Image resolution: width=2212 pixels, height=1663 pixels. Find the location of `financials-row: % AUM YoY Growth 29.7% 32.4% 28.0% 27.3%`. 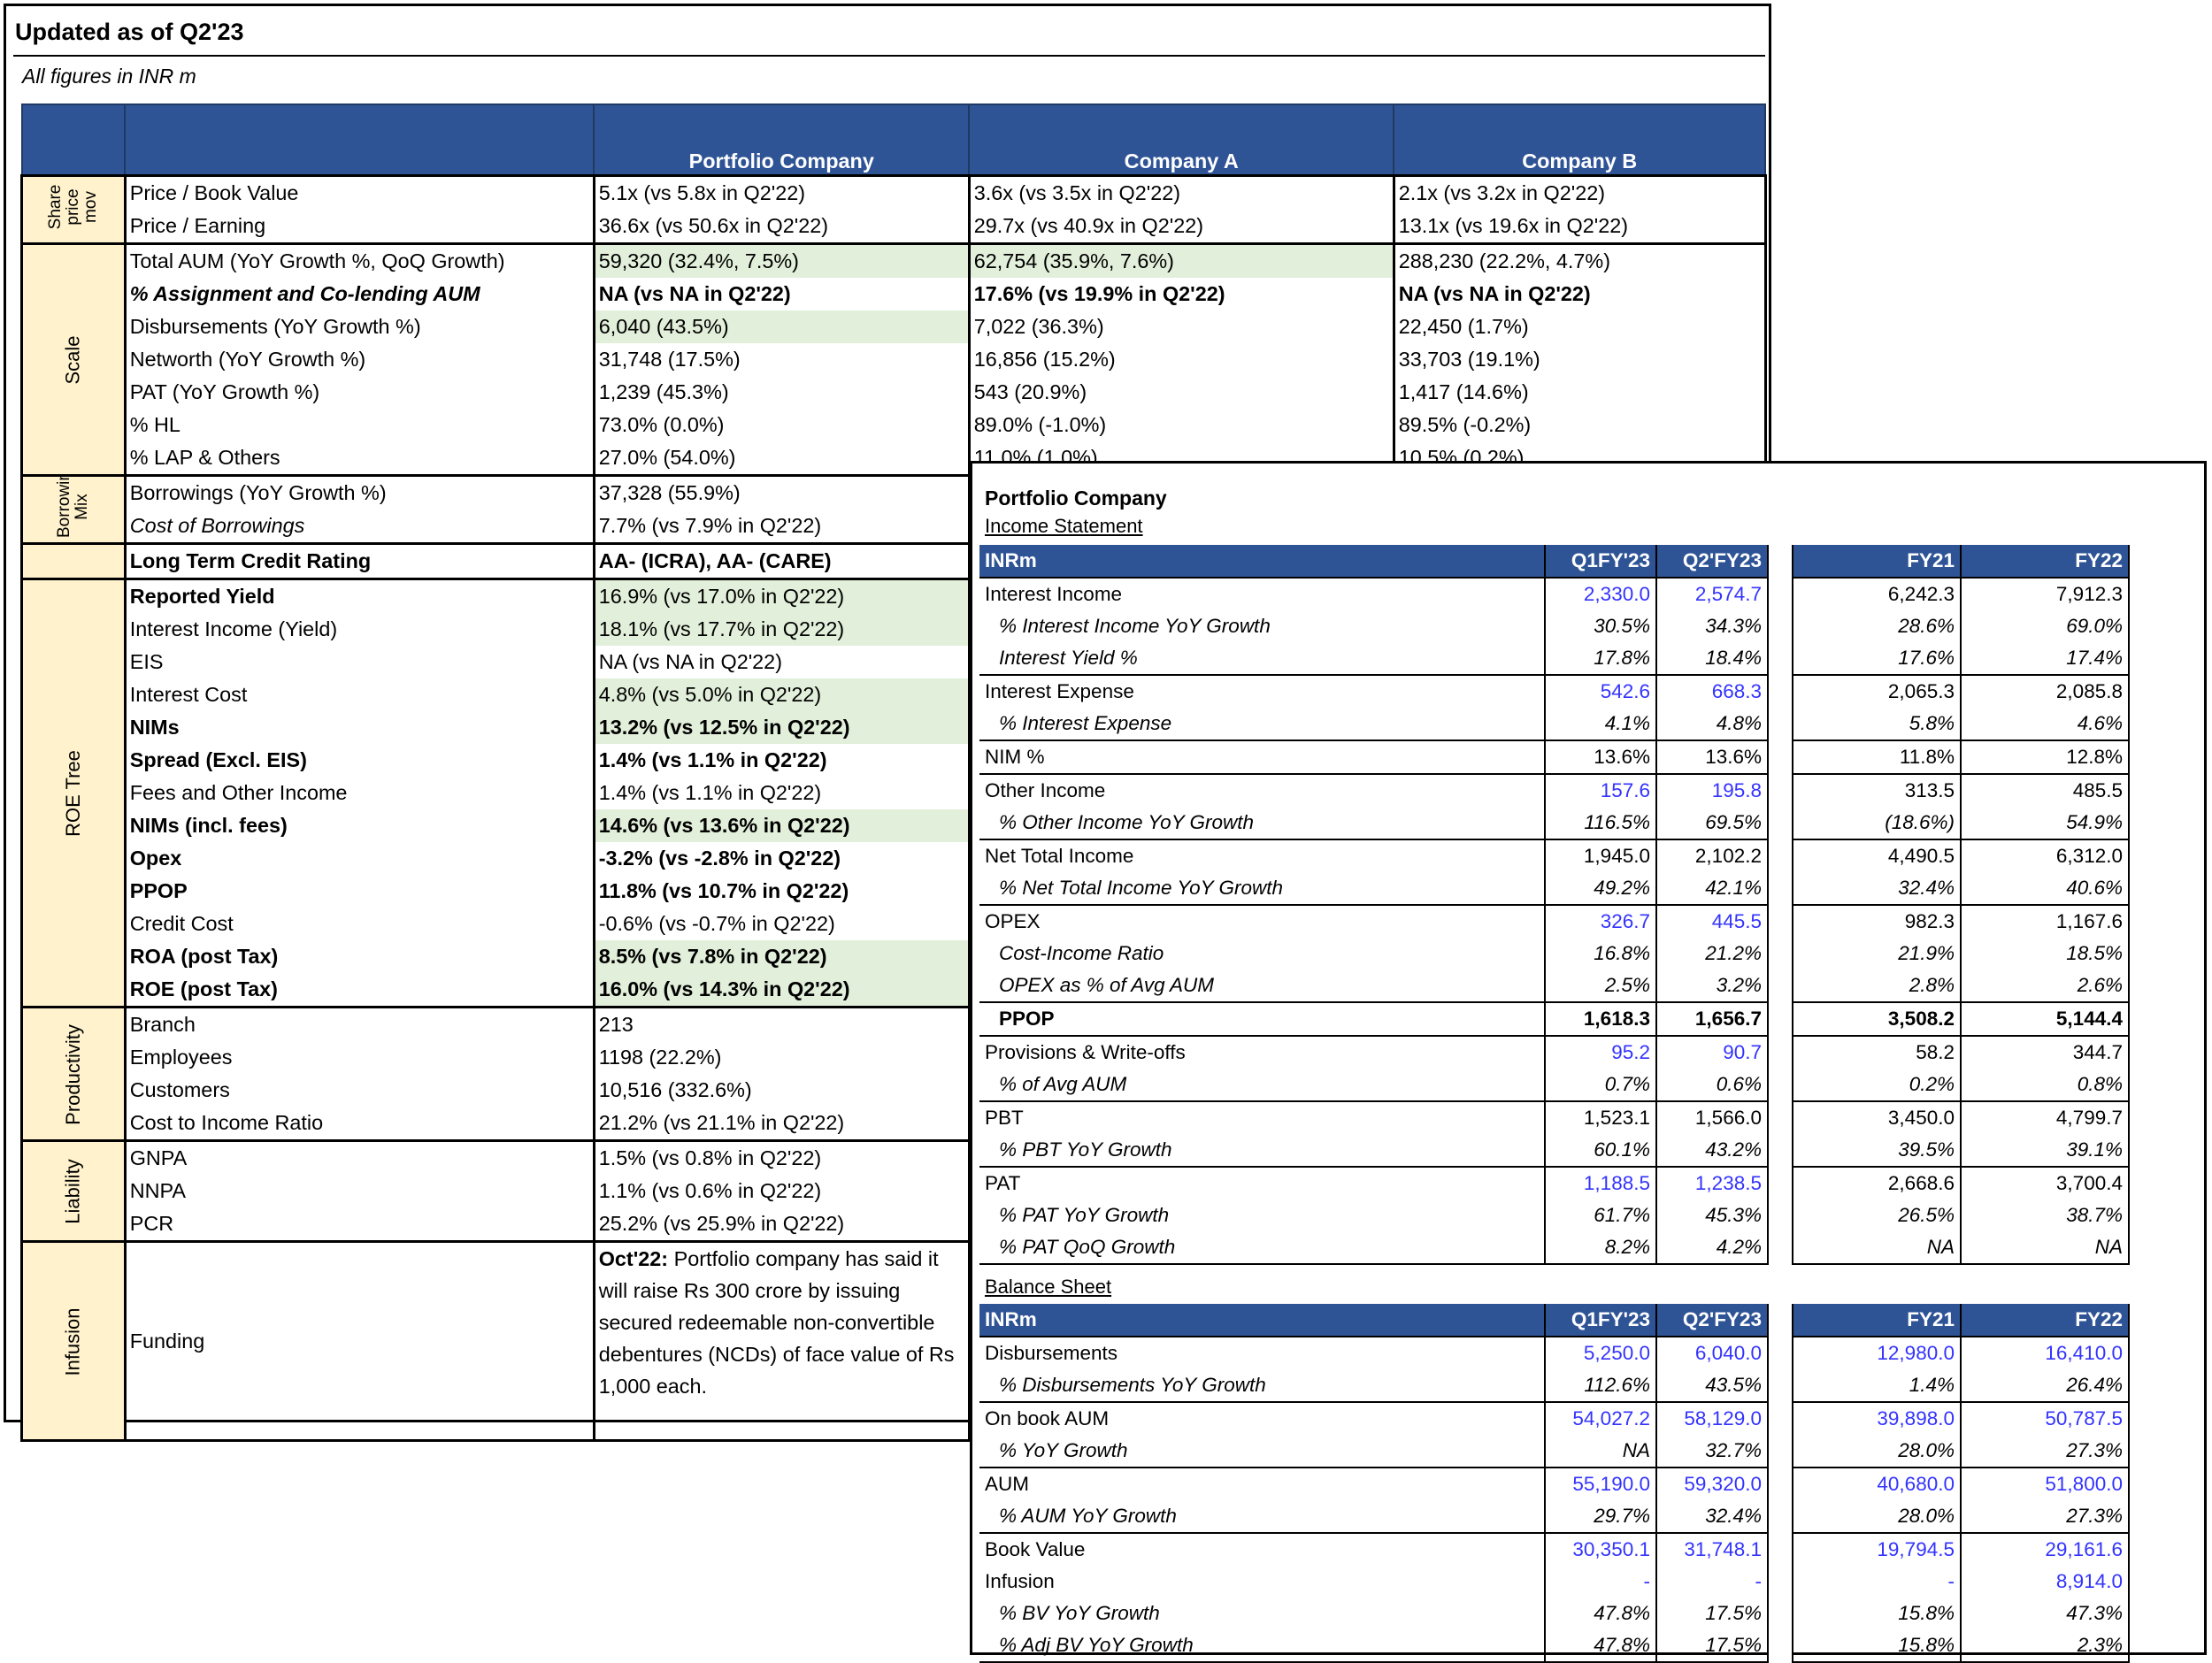

financials-row: % AUM YoY Growth 29.7% 32.4% 28.0% 27.3% is located at coordinates (1555, 1517).